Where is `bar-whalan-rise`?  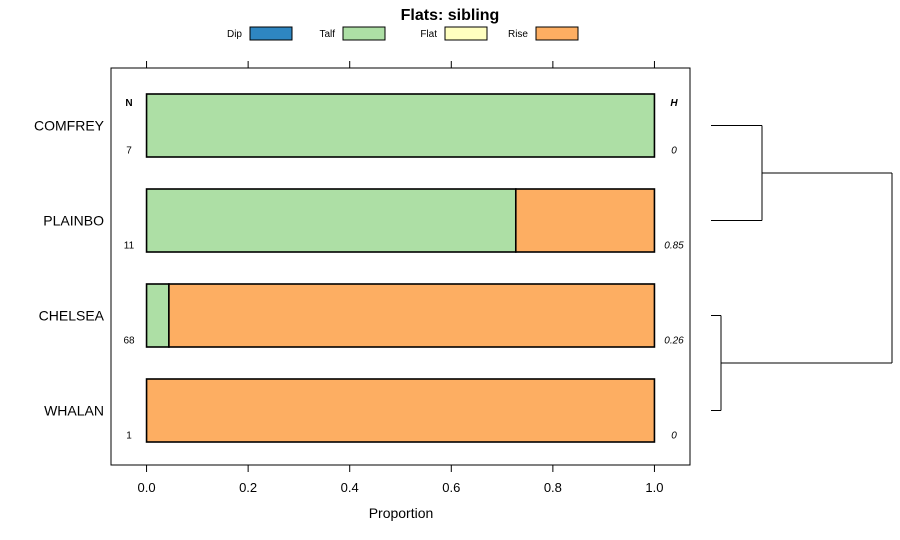 bar-whalan-rise is located at coordinates (400, 410).